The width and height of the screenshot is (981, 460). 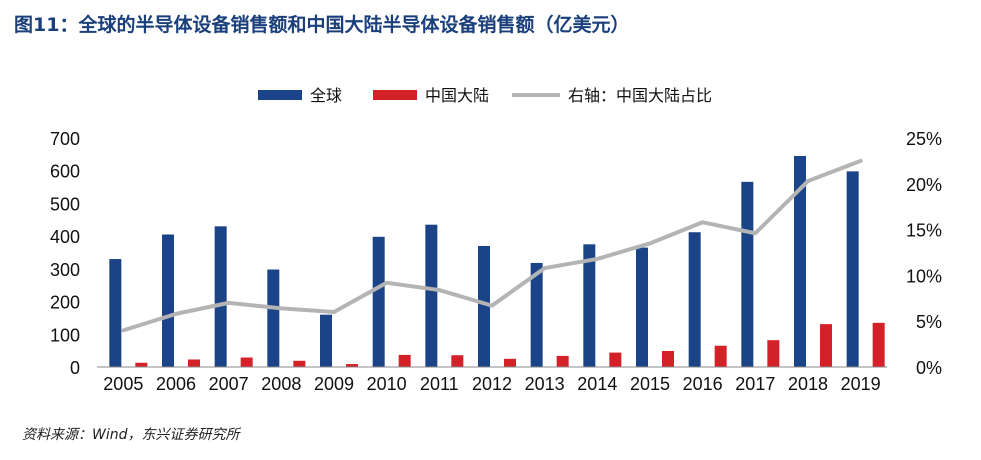 I want to click on x-tick-2018: 2018, so click(x=808, y=384).